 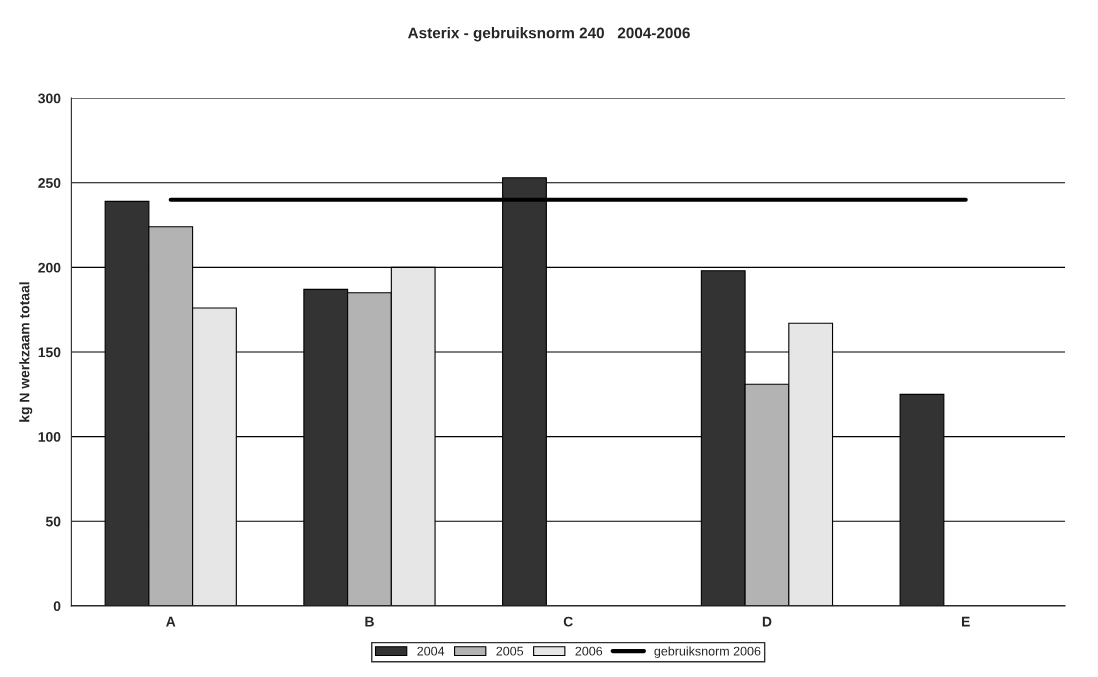 I want to click on x-tick-label: B, so click(x=369, y=621).